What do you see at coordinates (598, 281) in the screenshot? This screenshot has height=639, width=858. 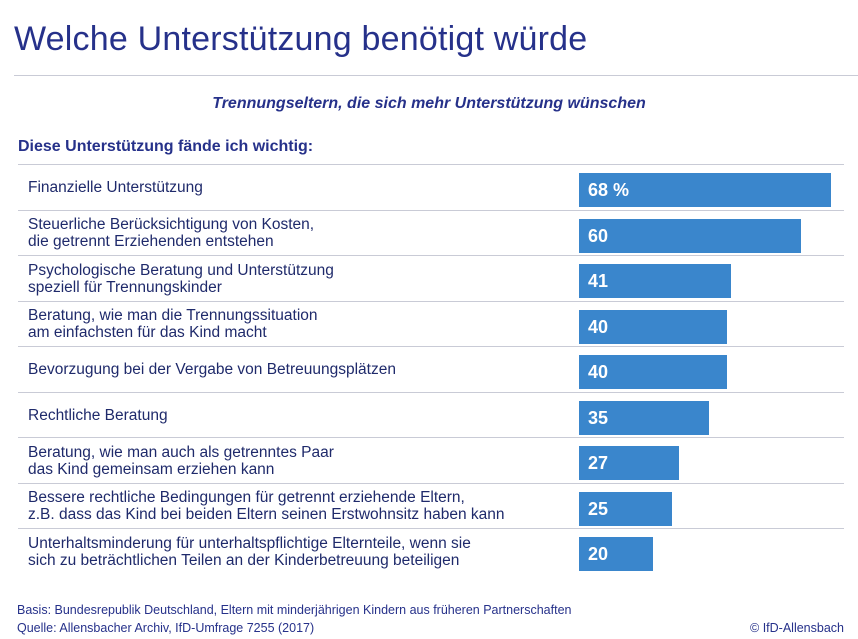 I see `bar-value-label: 41` at bounding box center [598, 281].